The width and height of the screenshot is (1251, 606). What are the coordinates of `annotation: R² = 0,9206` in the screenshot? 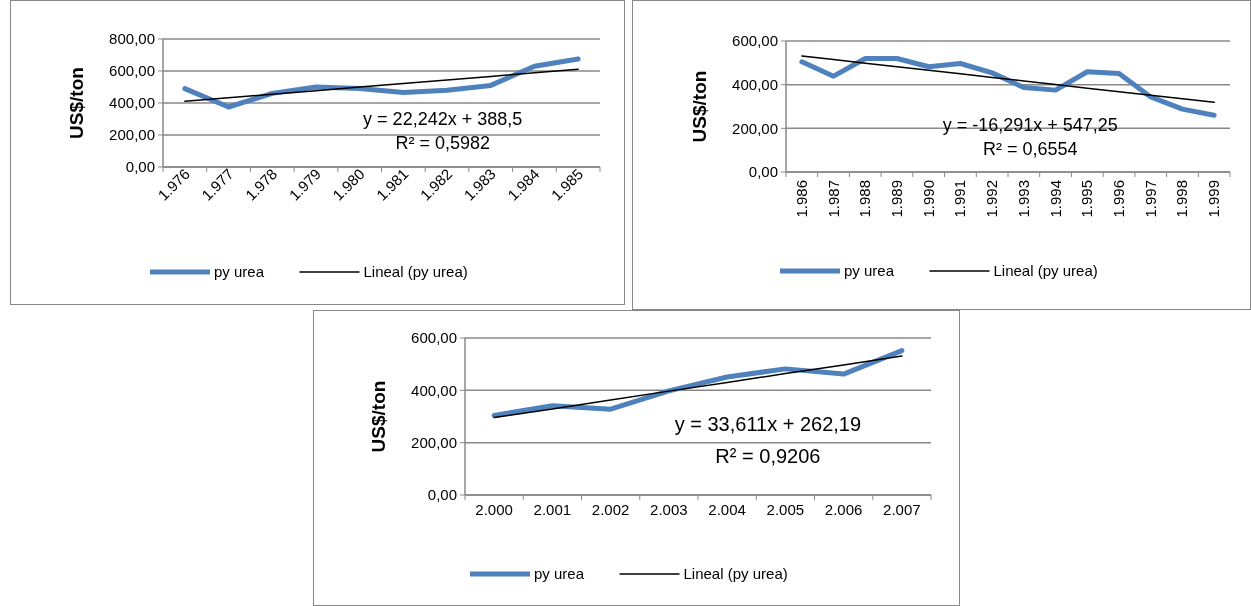 It's located at (768, 456).